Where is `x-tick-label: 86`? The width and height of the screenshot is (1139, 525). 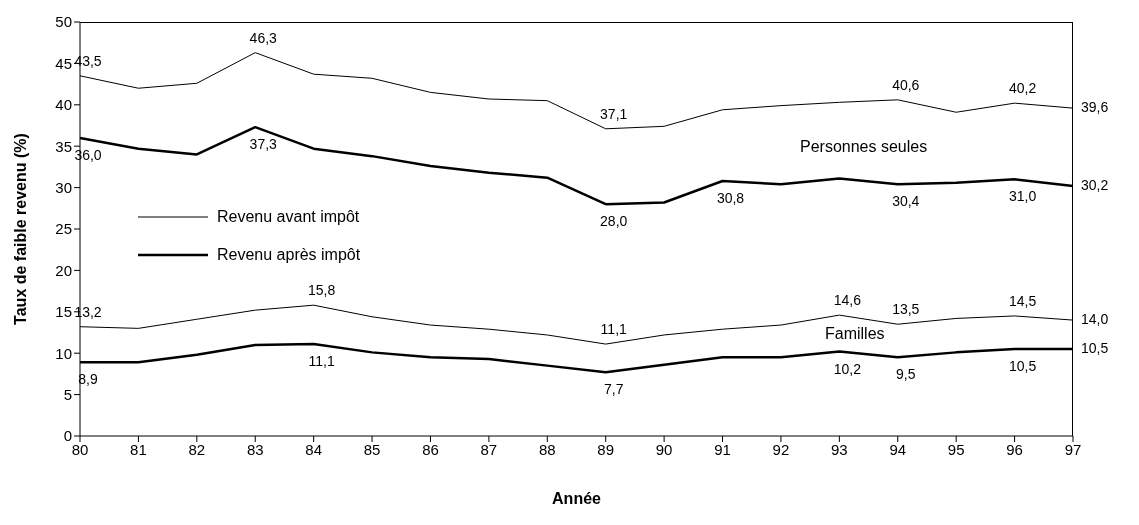 x-tick-label: 86 is located at coordinates (430, 449).